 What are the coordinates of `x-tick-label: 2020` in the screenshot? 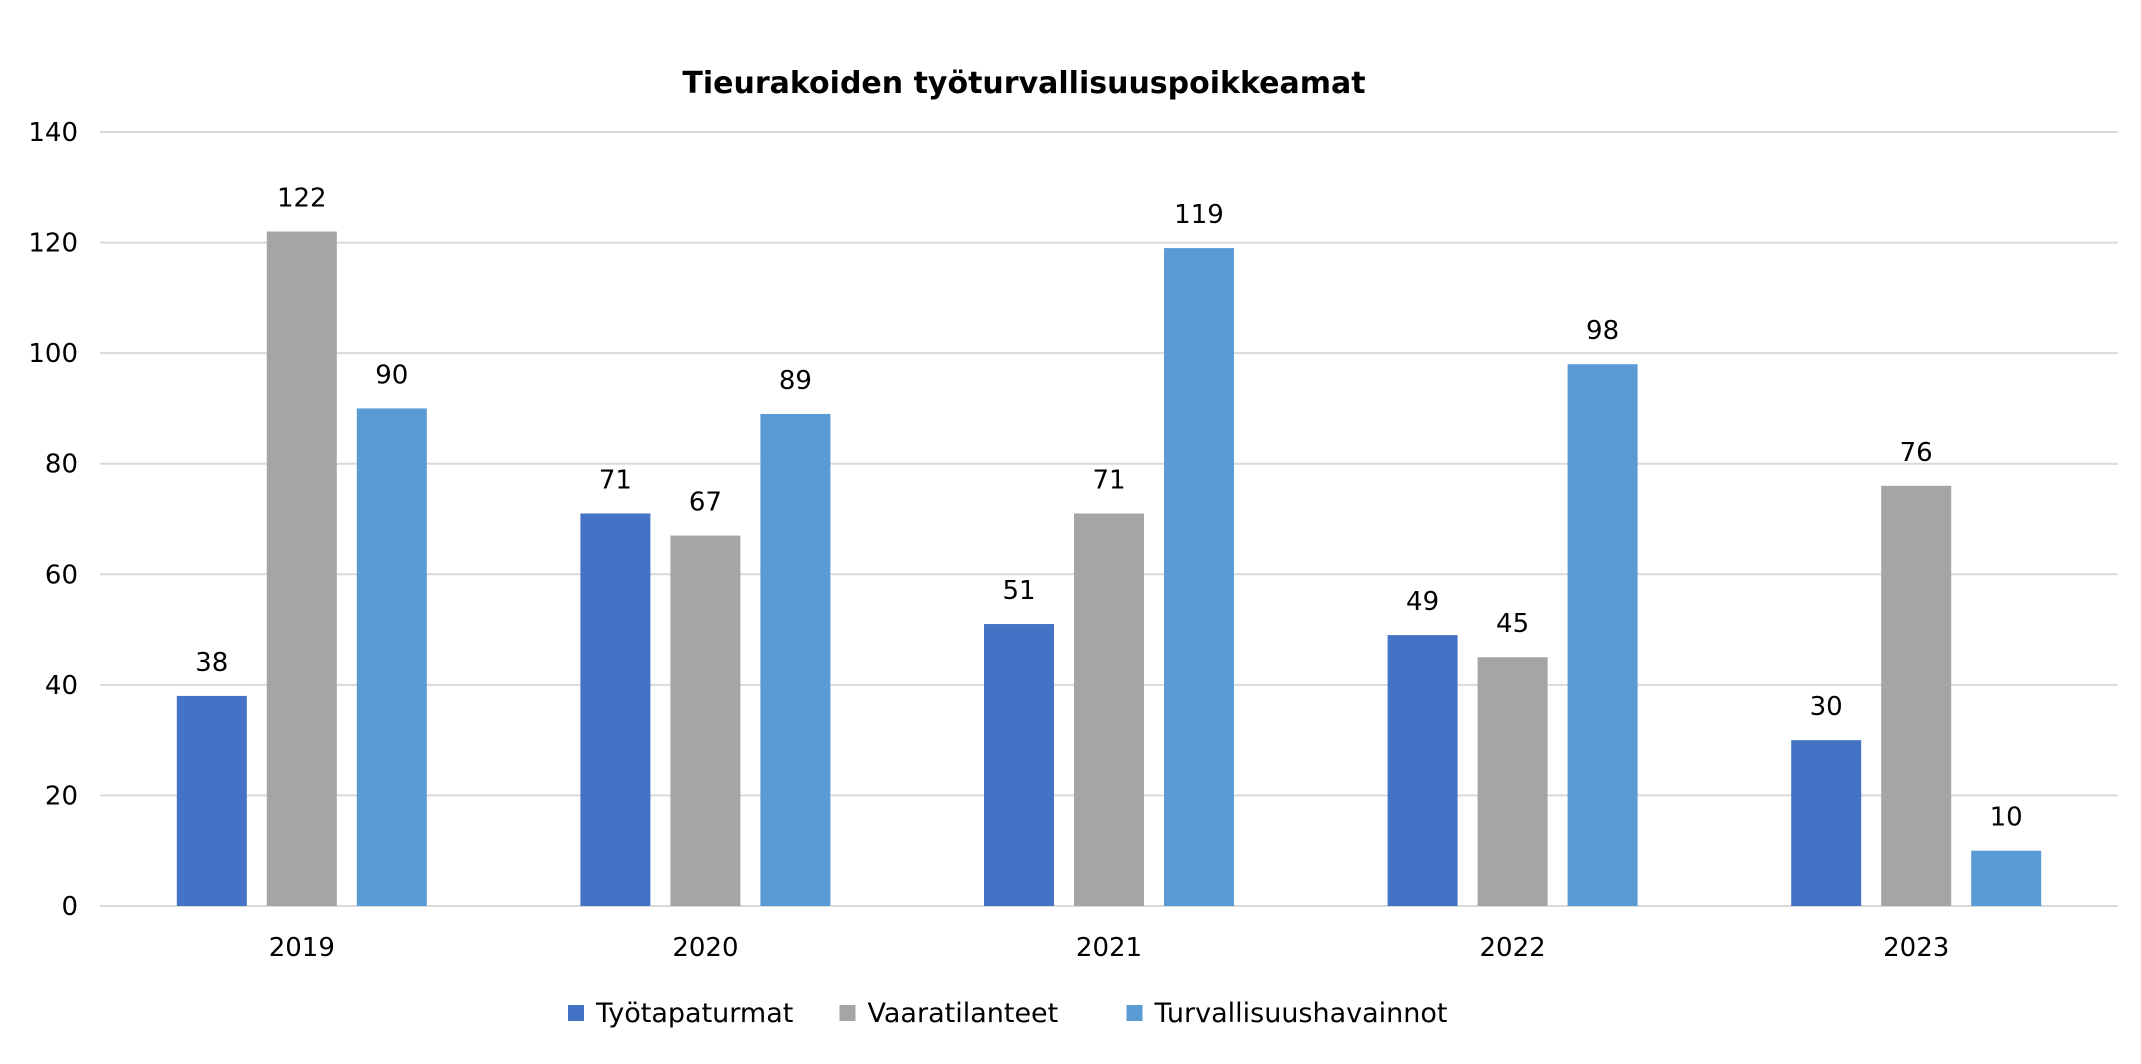 It's located at (705, 948).